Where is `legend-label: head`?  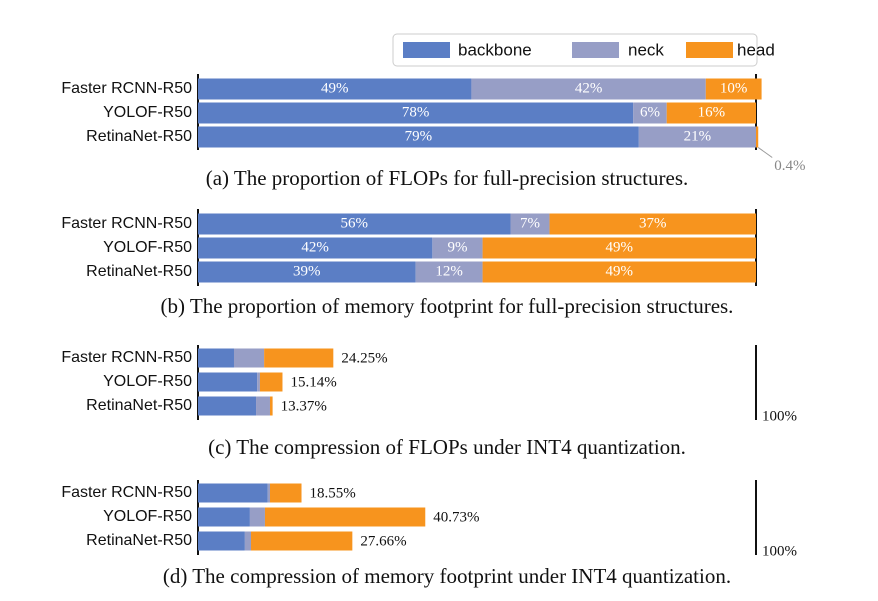 legend-label: head is located at coordinates (756, 49).